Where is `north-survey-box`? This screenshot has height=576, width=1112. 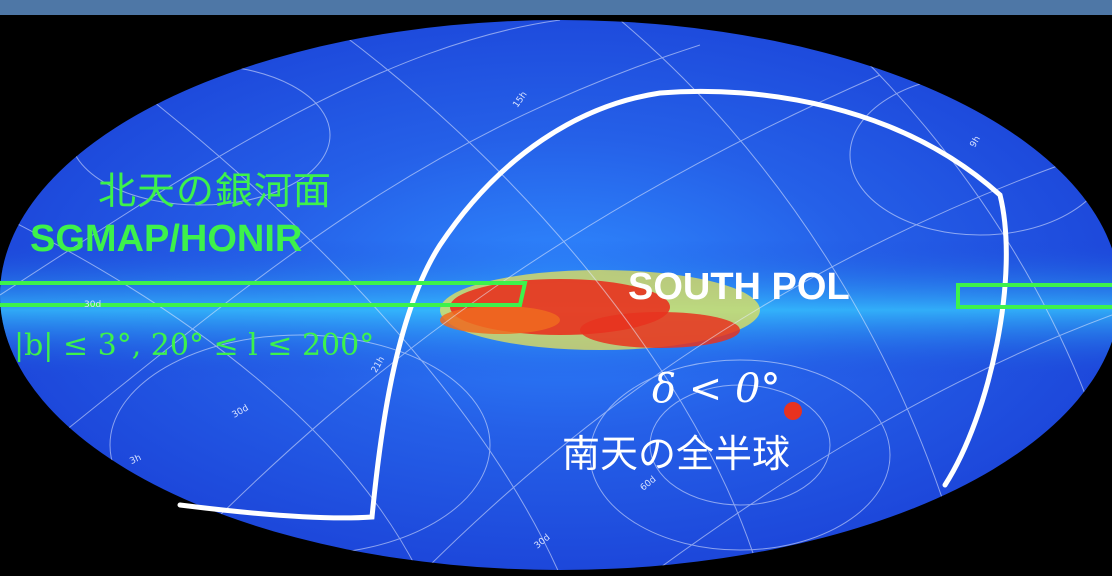 north-survey-box is located at coordinates (264, 294).